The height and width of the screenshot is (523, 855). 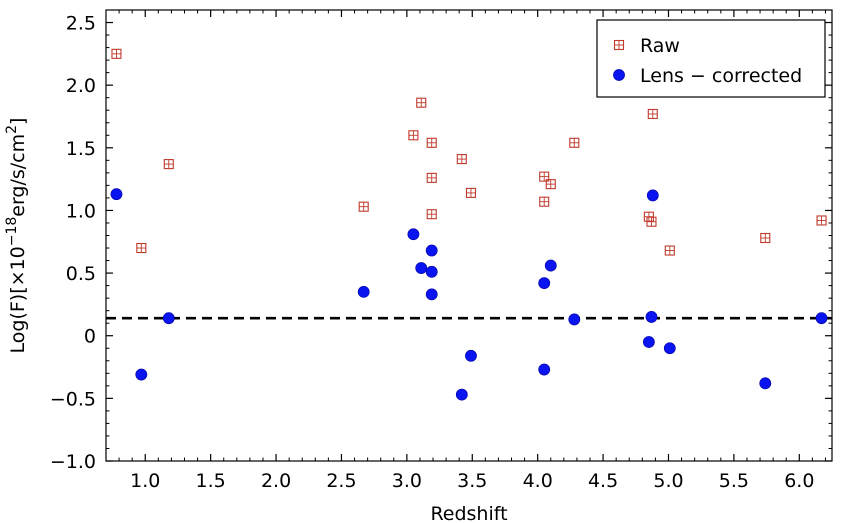 I want to click on legend-square-marker, so click(x=619, y=45).